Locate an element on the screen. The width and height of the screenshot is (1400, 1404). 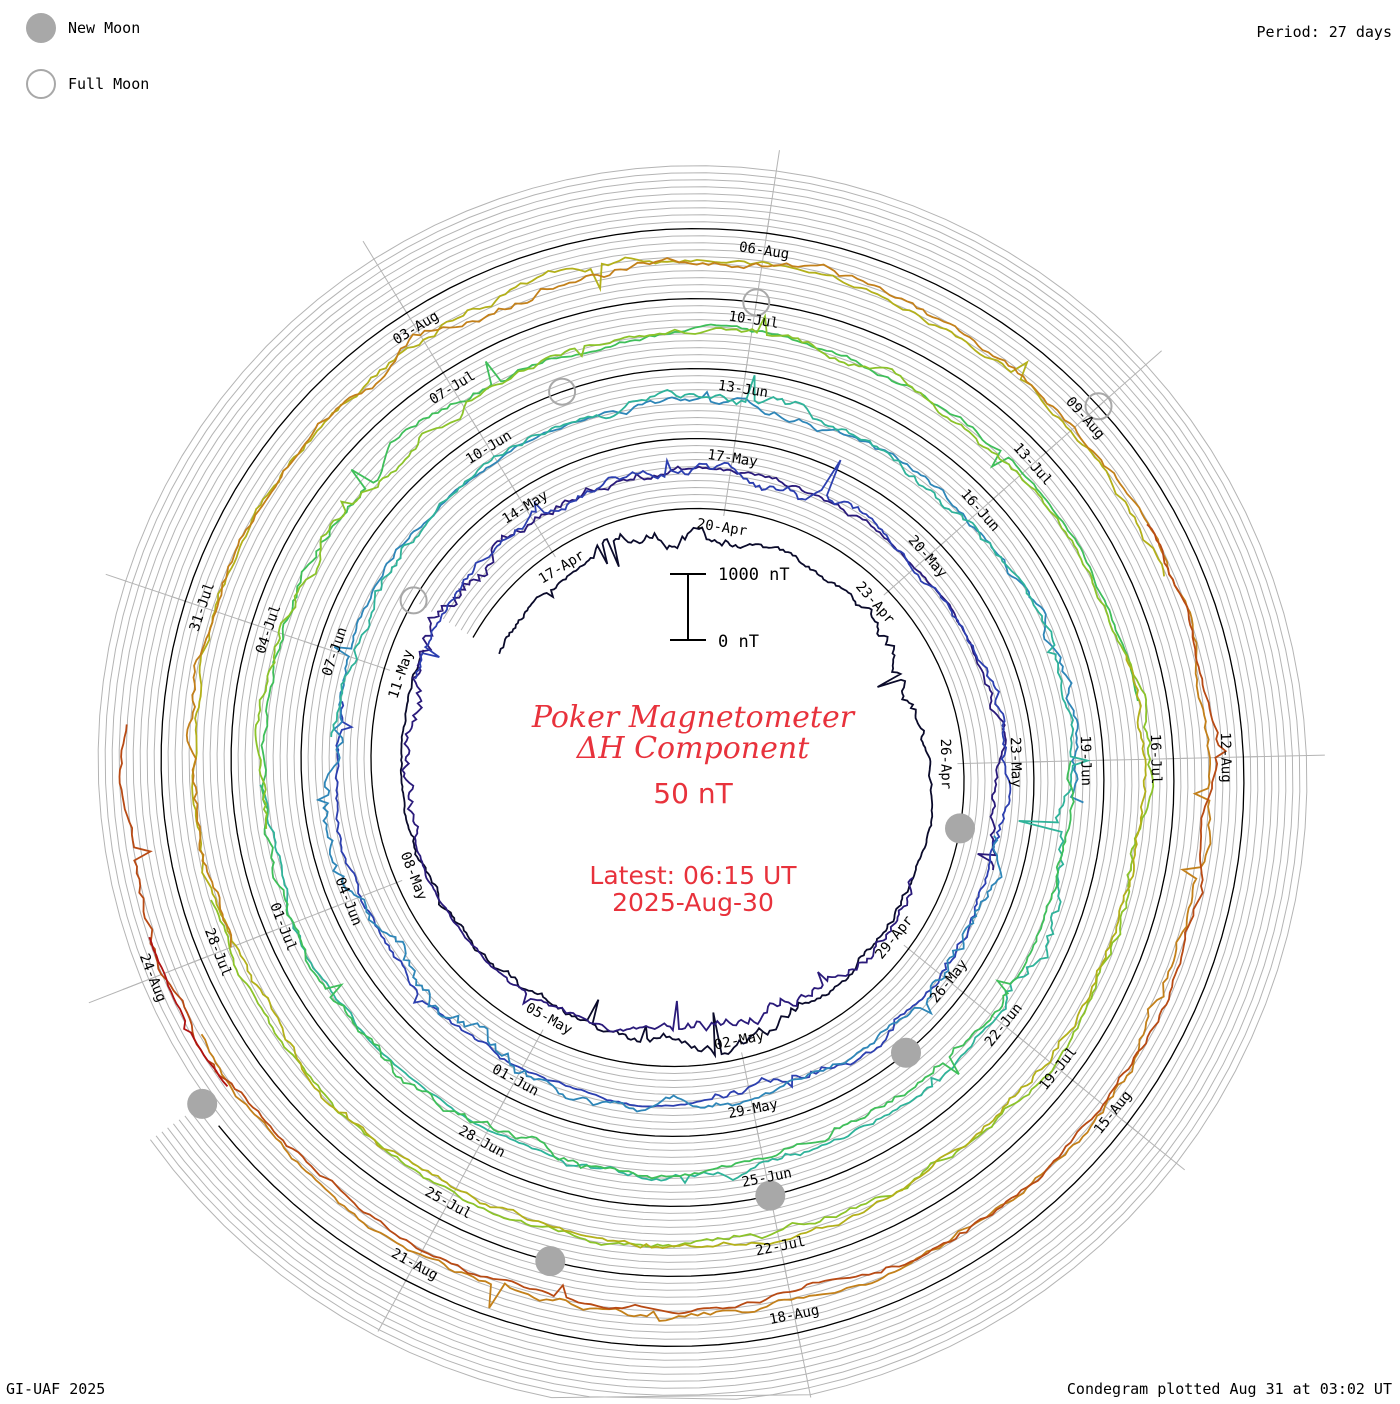
date-tick-label: 20-Apr is located at coordinates (722, 527).